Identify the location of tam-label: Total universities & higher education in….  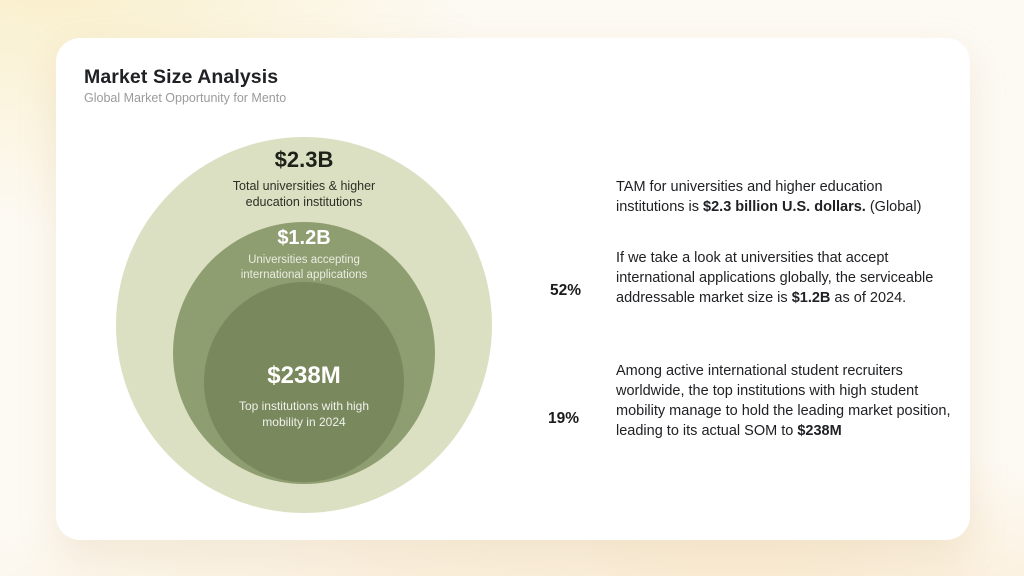
(304, 194).